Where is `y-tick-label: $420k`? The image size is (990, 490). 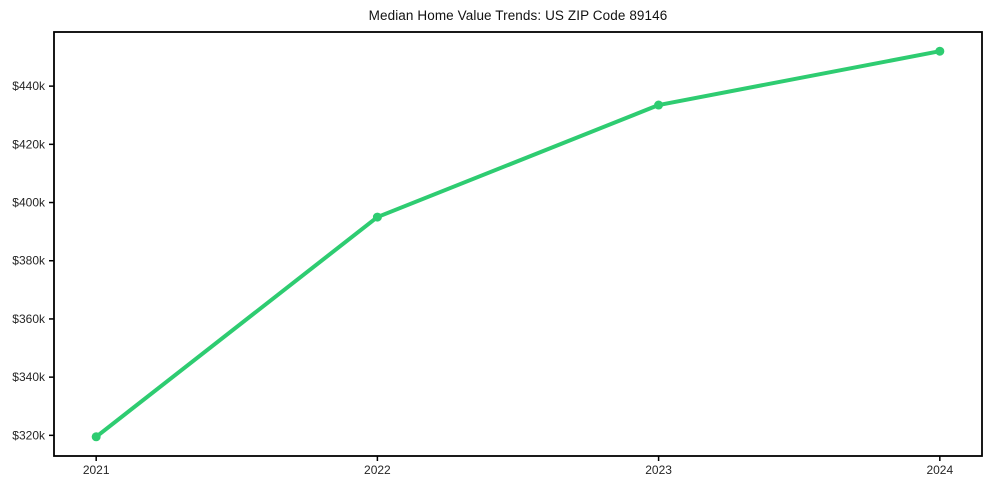 y-tick-label: $420k is located at coordinates (29, 144).